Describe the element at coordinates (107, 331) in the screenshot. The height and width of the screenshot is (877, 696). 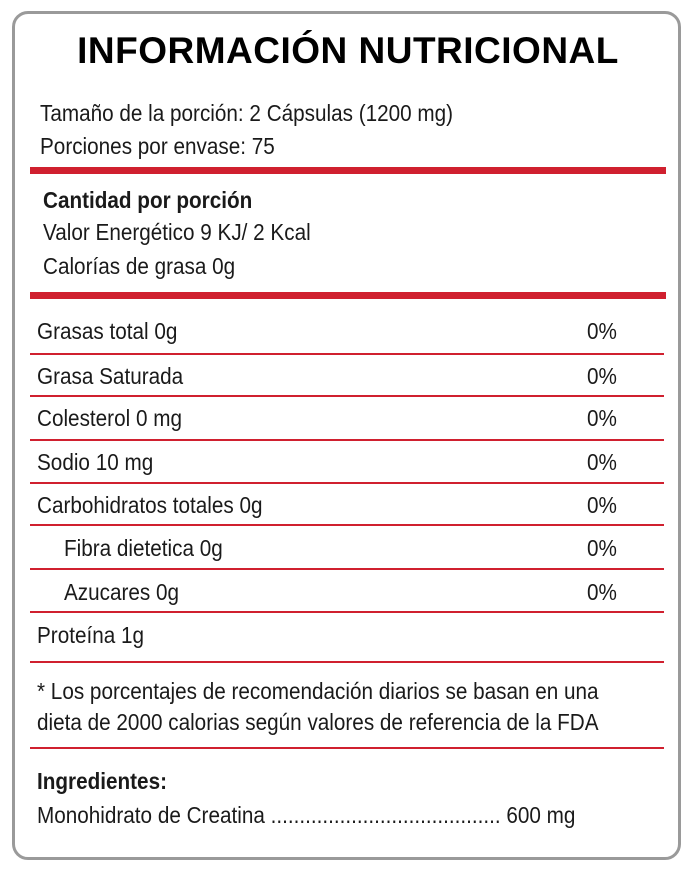
I see `nutrient-name: Grasas total 0g` at that location.